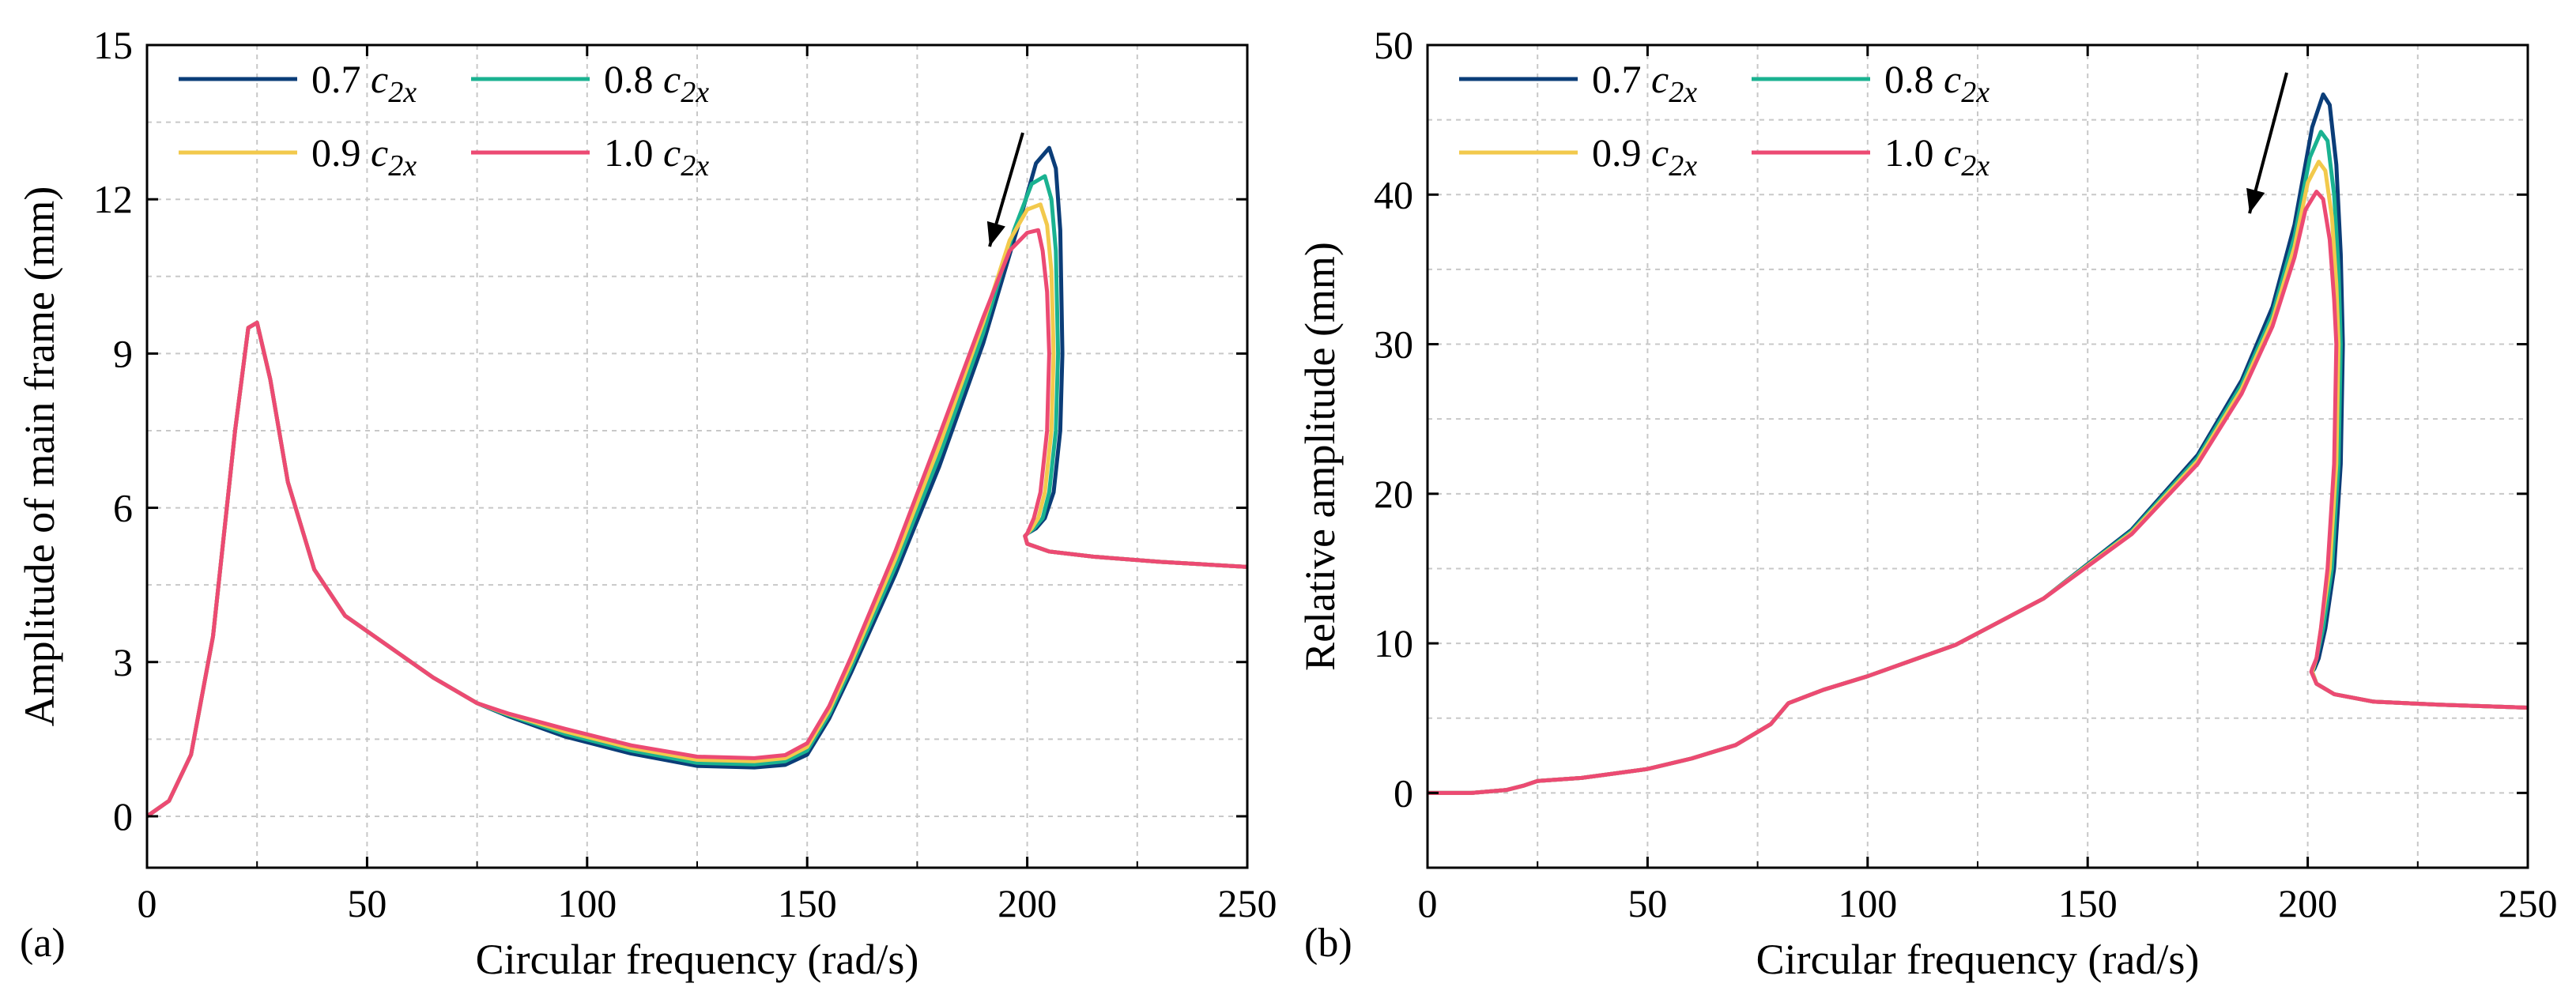 Image resolution: width=2576 pixels, height=1006 pixels. I want to click on y-tick-label: 3, so click(123, 662).